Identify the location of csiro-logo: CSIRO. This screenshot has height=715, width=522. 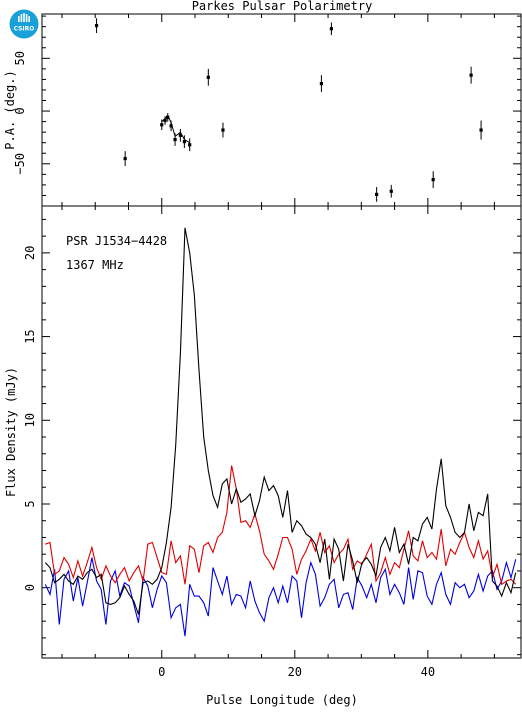
(24, 24).